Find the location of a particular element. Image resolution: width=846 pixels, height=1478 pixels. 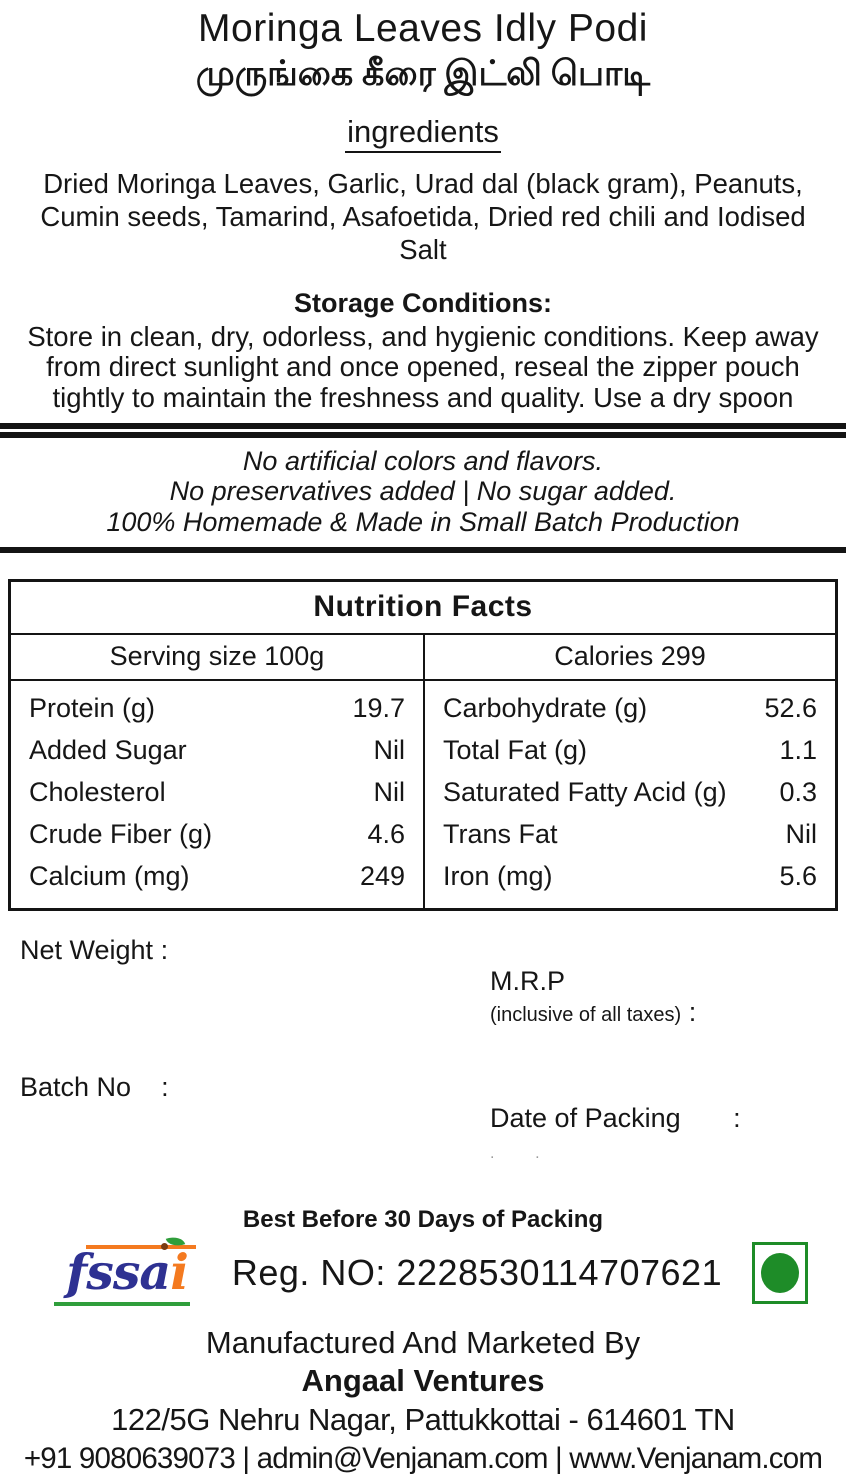

claim-line-1: No artificial colors and flavors. is located at coordinates (423, 460).